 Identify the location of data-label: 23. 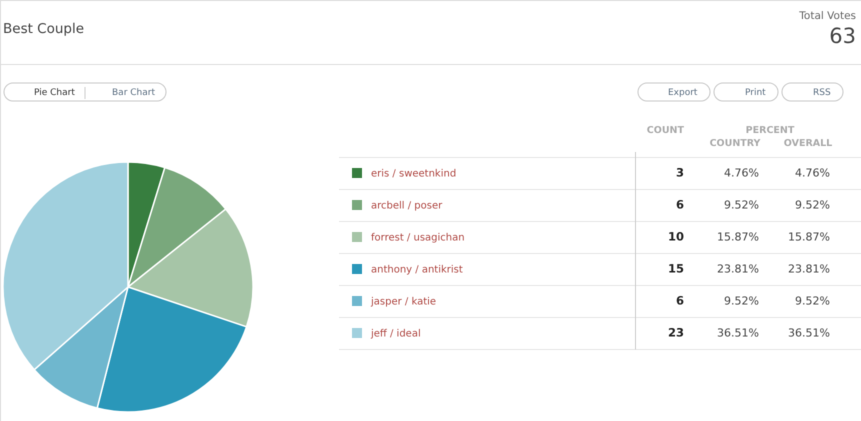
(676, 333).